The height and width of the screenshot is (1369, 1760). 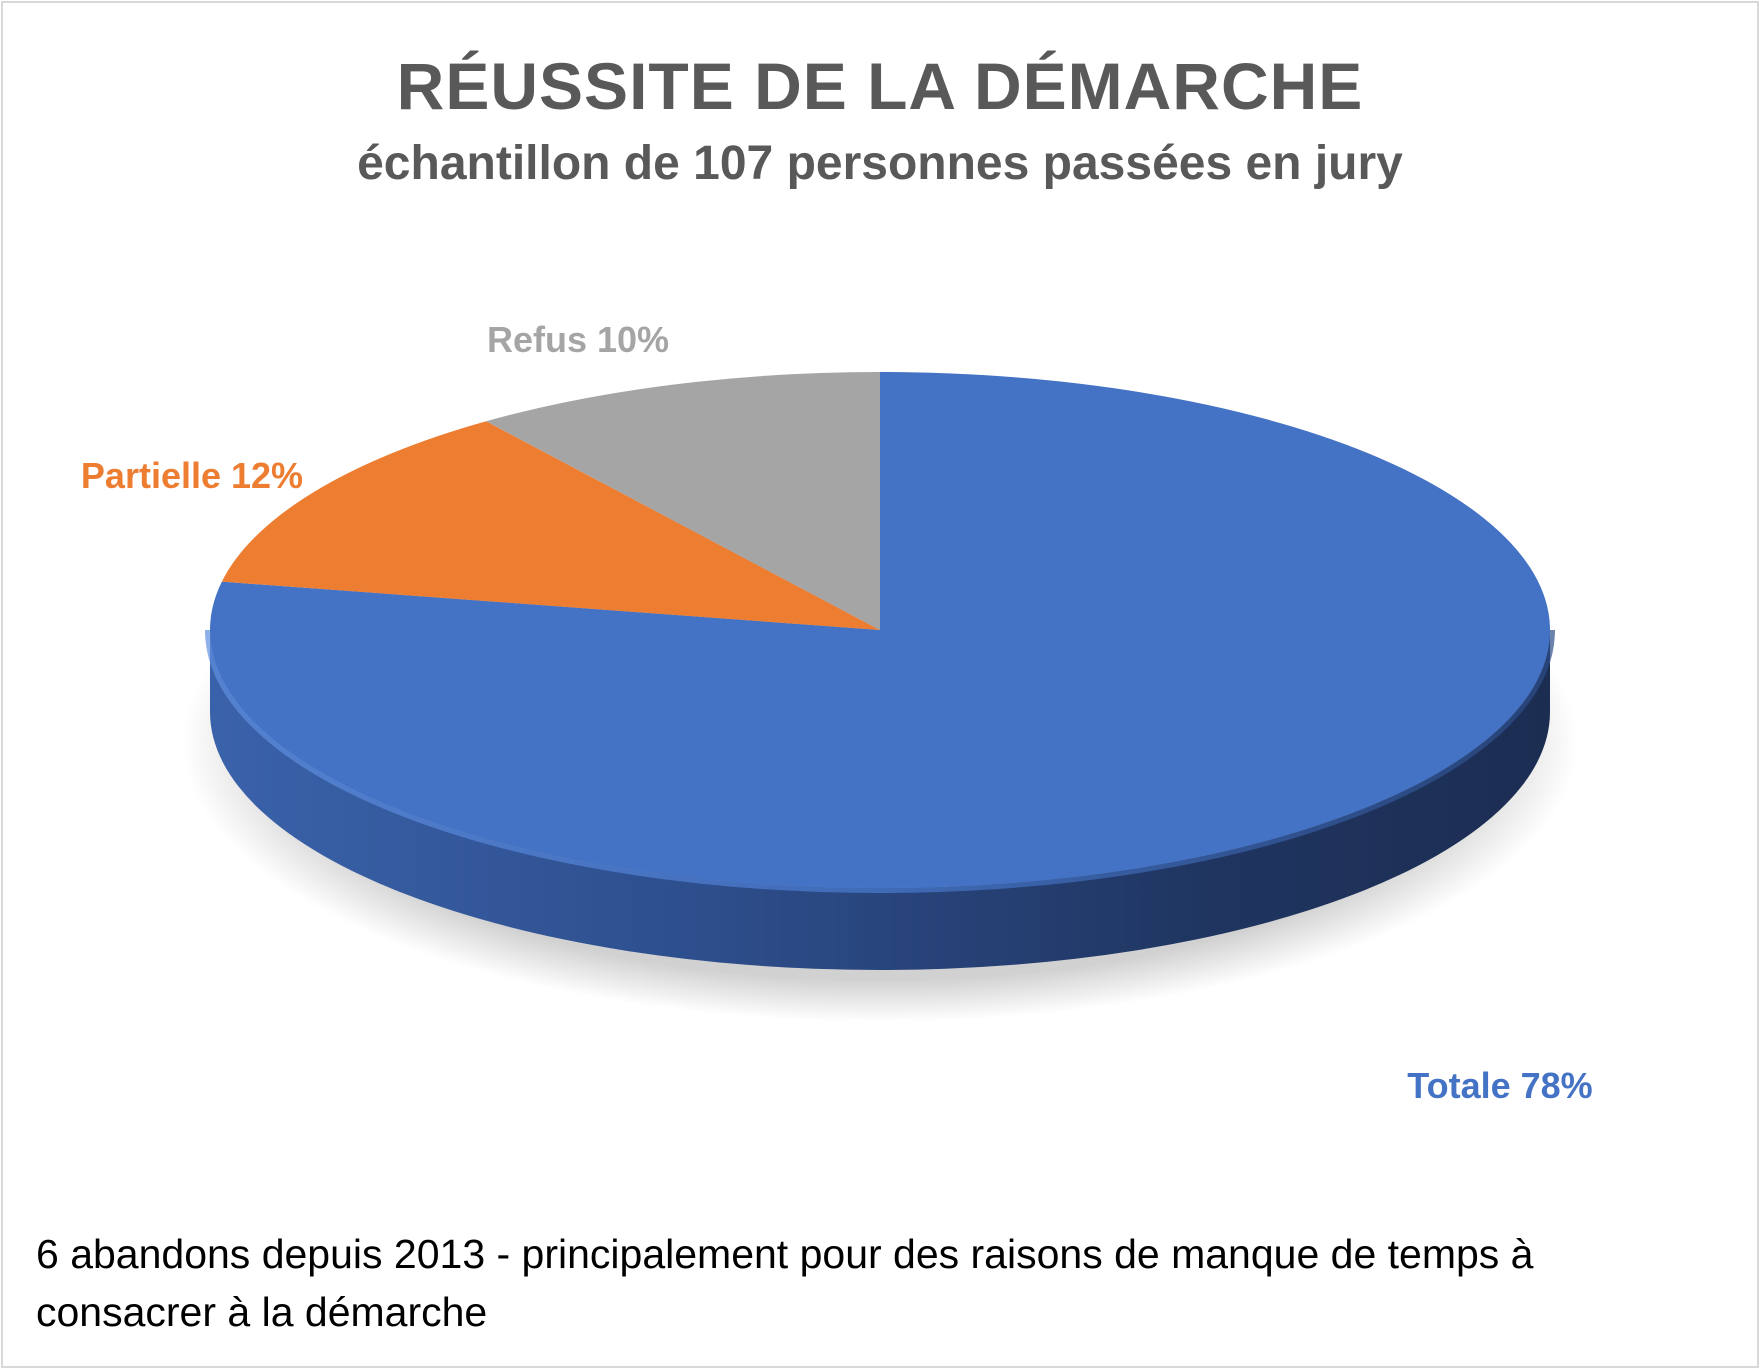 What do you see at coordinates (578, 339) in the screenshot?
I see `slice-label-refus: Refus 10%` at bounding box center [578, 339].